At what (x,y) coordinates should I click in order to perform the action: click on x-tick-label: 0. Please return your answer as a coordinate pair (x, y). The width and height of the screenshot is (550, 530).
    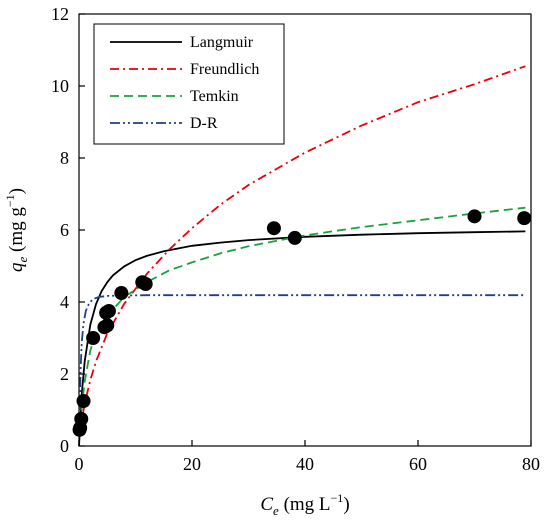
    Looking at the image, I should click on (79, 464).